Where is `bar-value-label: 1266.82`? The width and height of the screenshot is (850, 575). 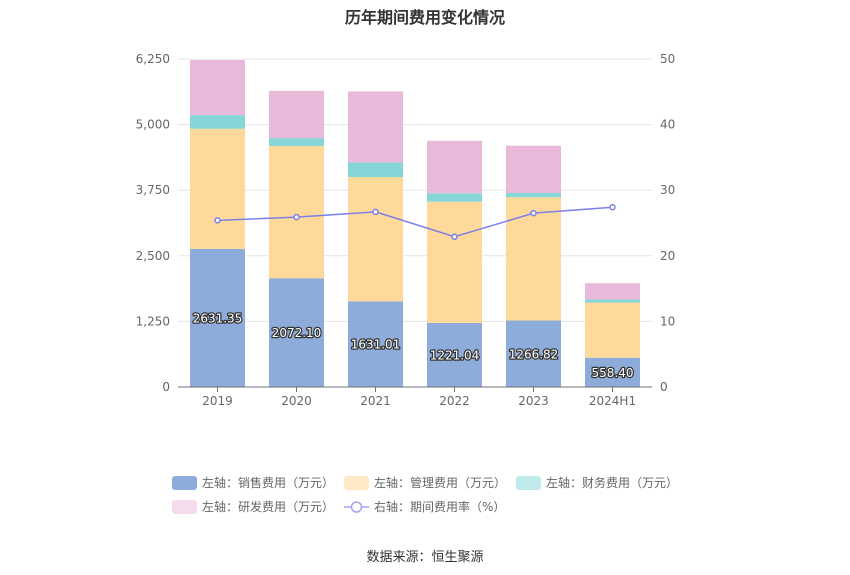 bar-value-label: 1266.82 is located at coordinates (534, 354).